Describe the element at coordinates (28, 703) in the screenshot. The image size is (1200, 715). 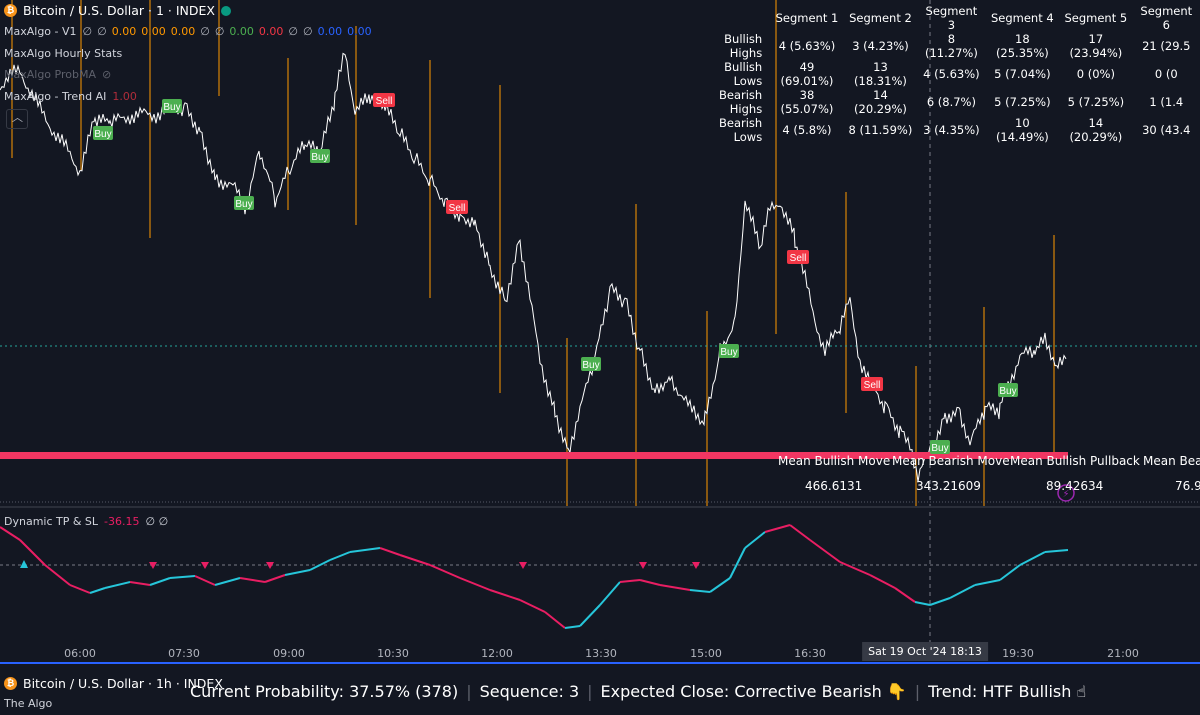
I see `bottom-indicator-name: The Algo` at that location.